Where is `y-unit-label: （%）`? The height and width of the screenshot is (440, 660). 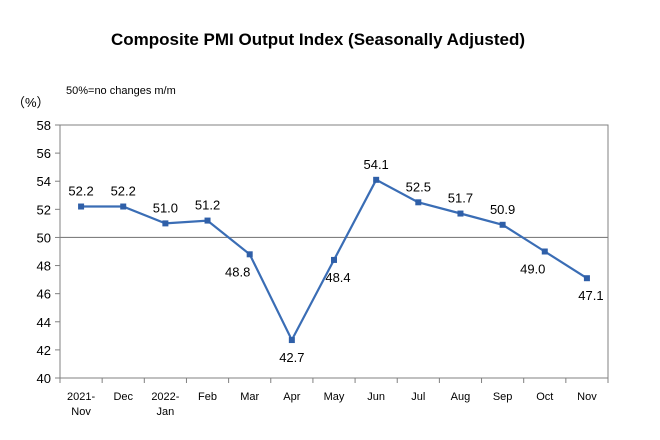
y-unit-label: （%） is located at coordinates (31, 102).